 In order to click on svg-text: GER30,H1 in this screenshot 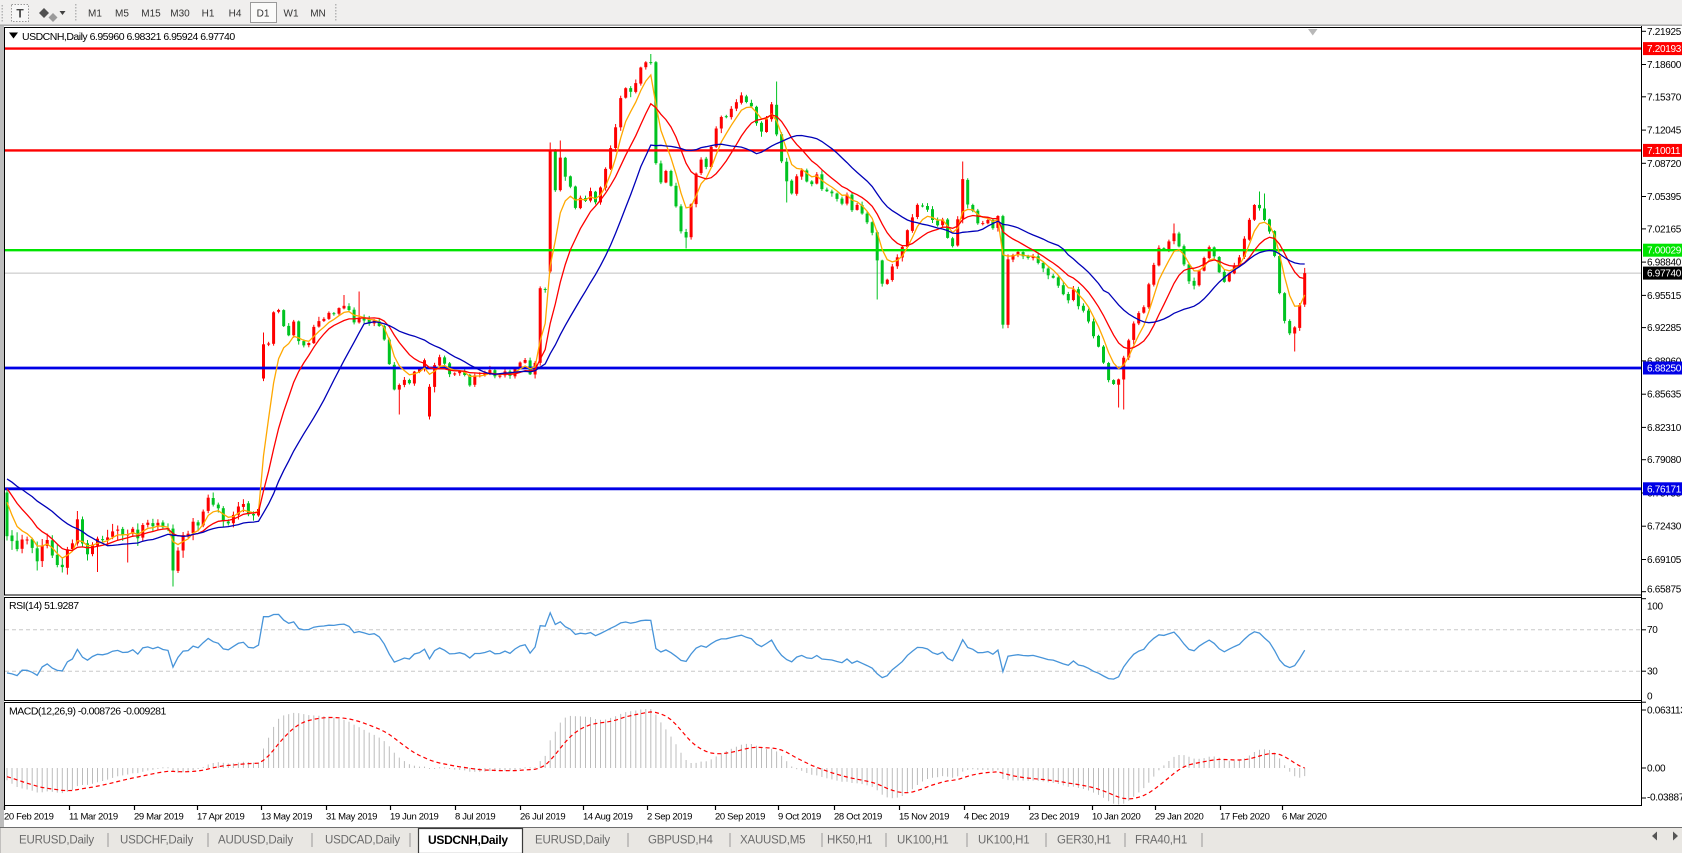, I will do `click(1084, 841)`.